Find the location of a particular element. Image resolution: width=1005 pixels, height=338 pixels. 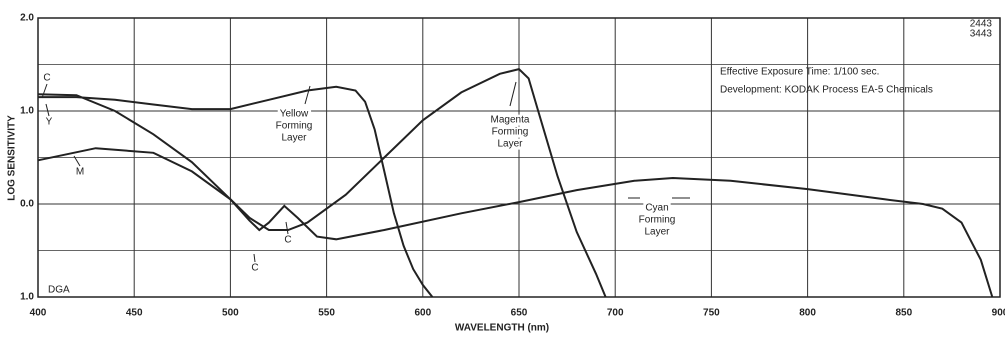

x-tick-label: 850 is located at coordinates (903, 313).